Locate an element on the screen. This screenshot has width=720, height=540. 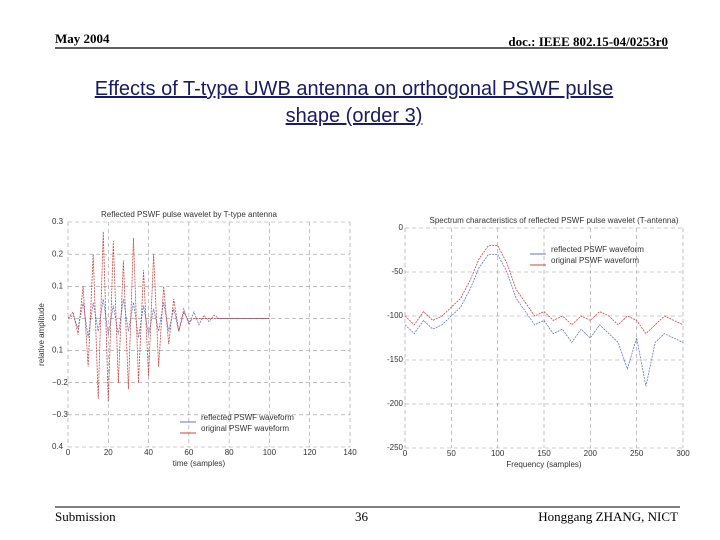
header-doc: doc.: IEEE 802.15-04/0253r0 is located at coordinates (588, 41).